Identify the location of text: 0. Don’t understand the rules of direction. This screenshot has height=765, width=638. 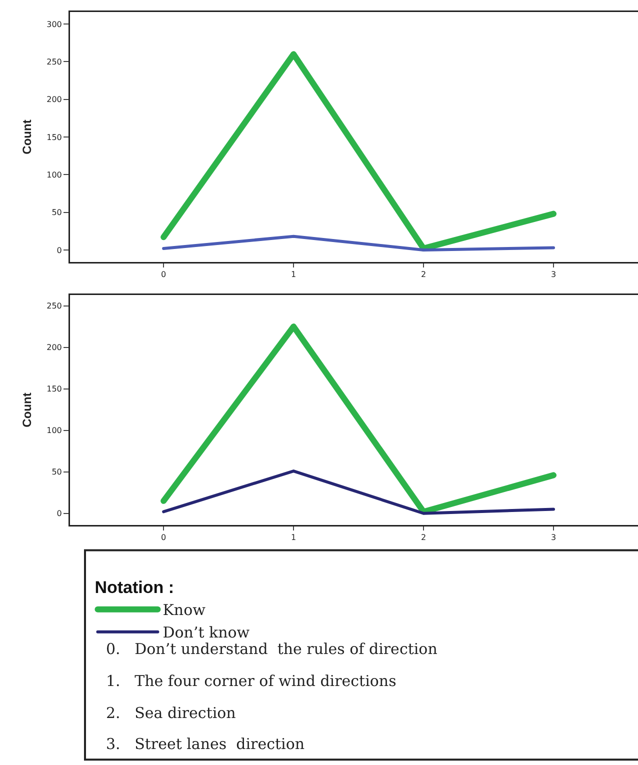
(272, 649).